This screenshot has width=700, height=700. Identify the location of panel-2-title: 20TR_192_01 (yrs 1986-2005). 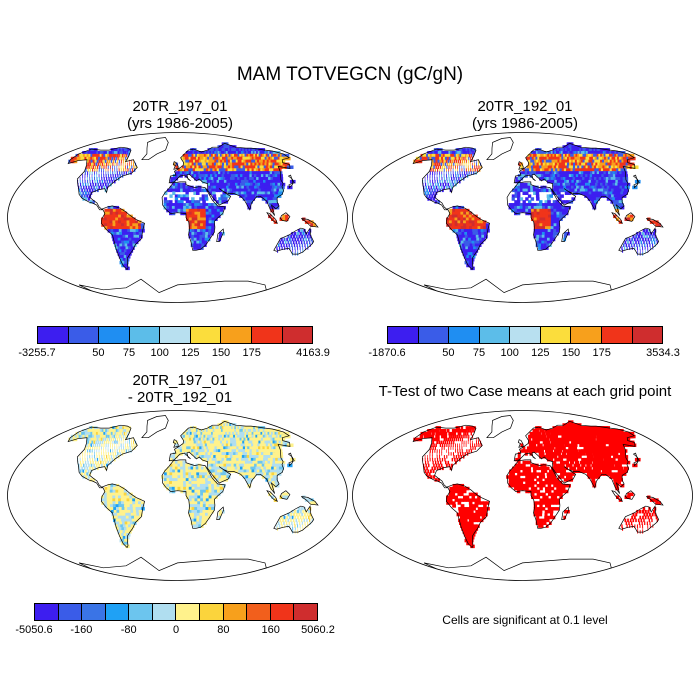
(525, 115).